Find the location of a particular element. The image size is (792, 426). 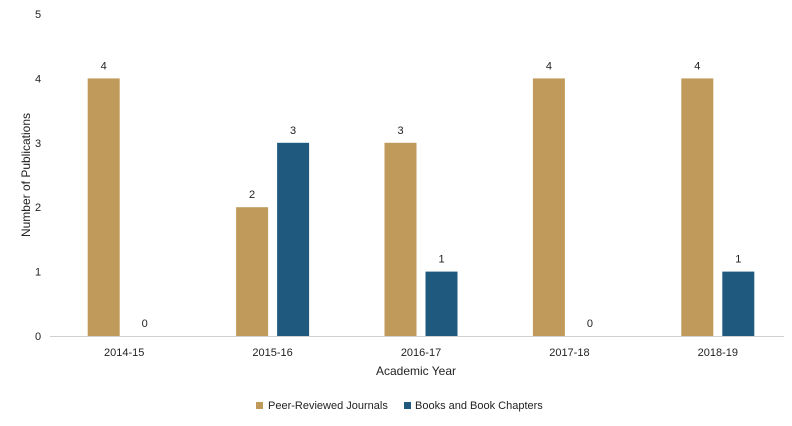

y-tick-label: 3 is located at coordinates (38, 144).